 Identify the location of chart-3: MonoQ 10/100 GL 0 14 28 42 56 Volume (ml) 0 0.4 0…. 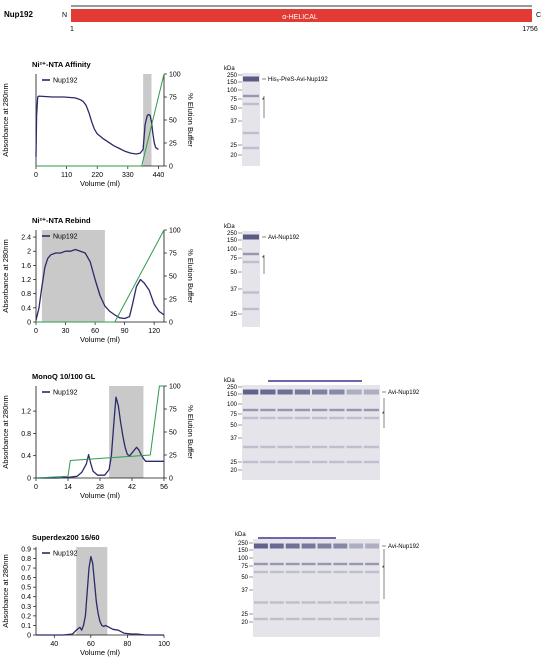
(98, 436).